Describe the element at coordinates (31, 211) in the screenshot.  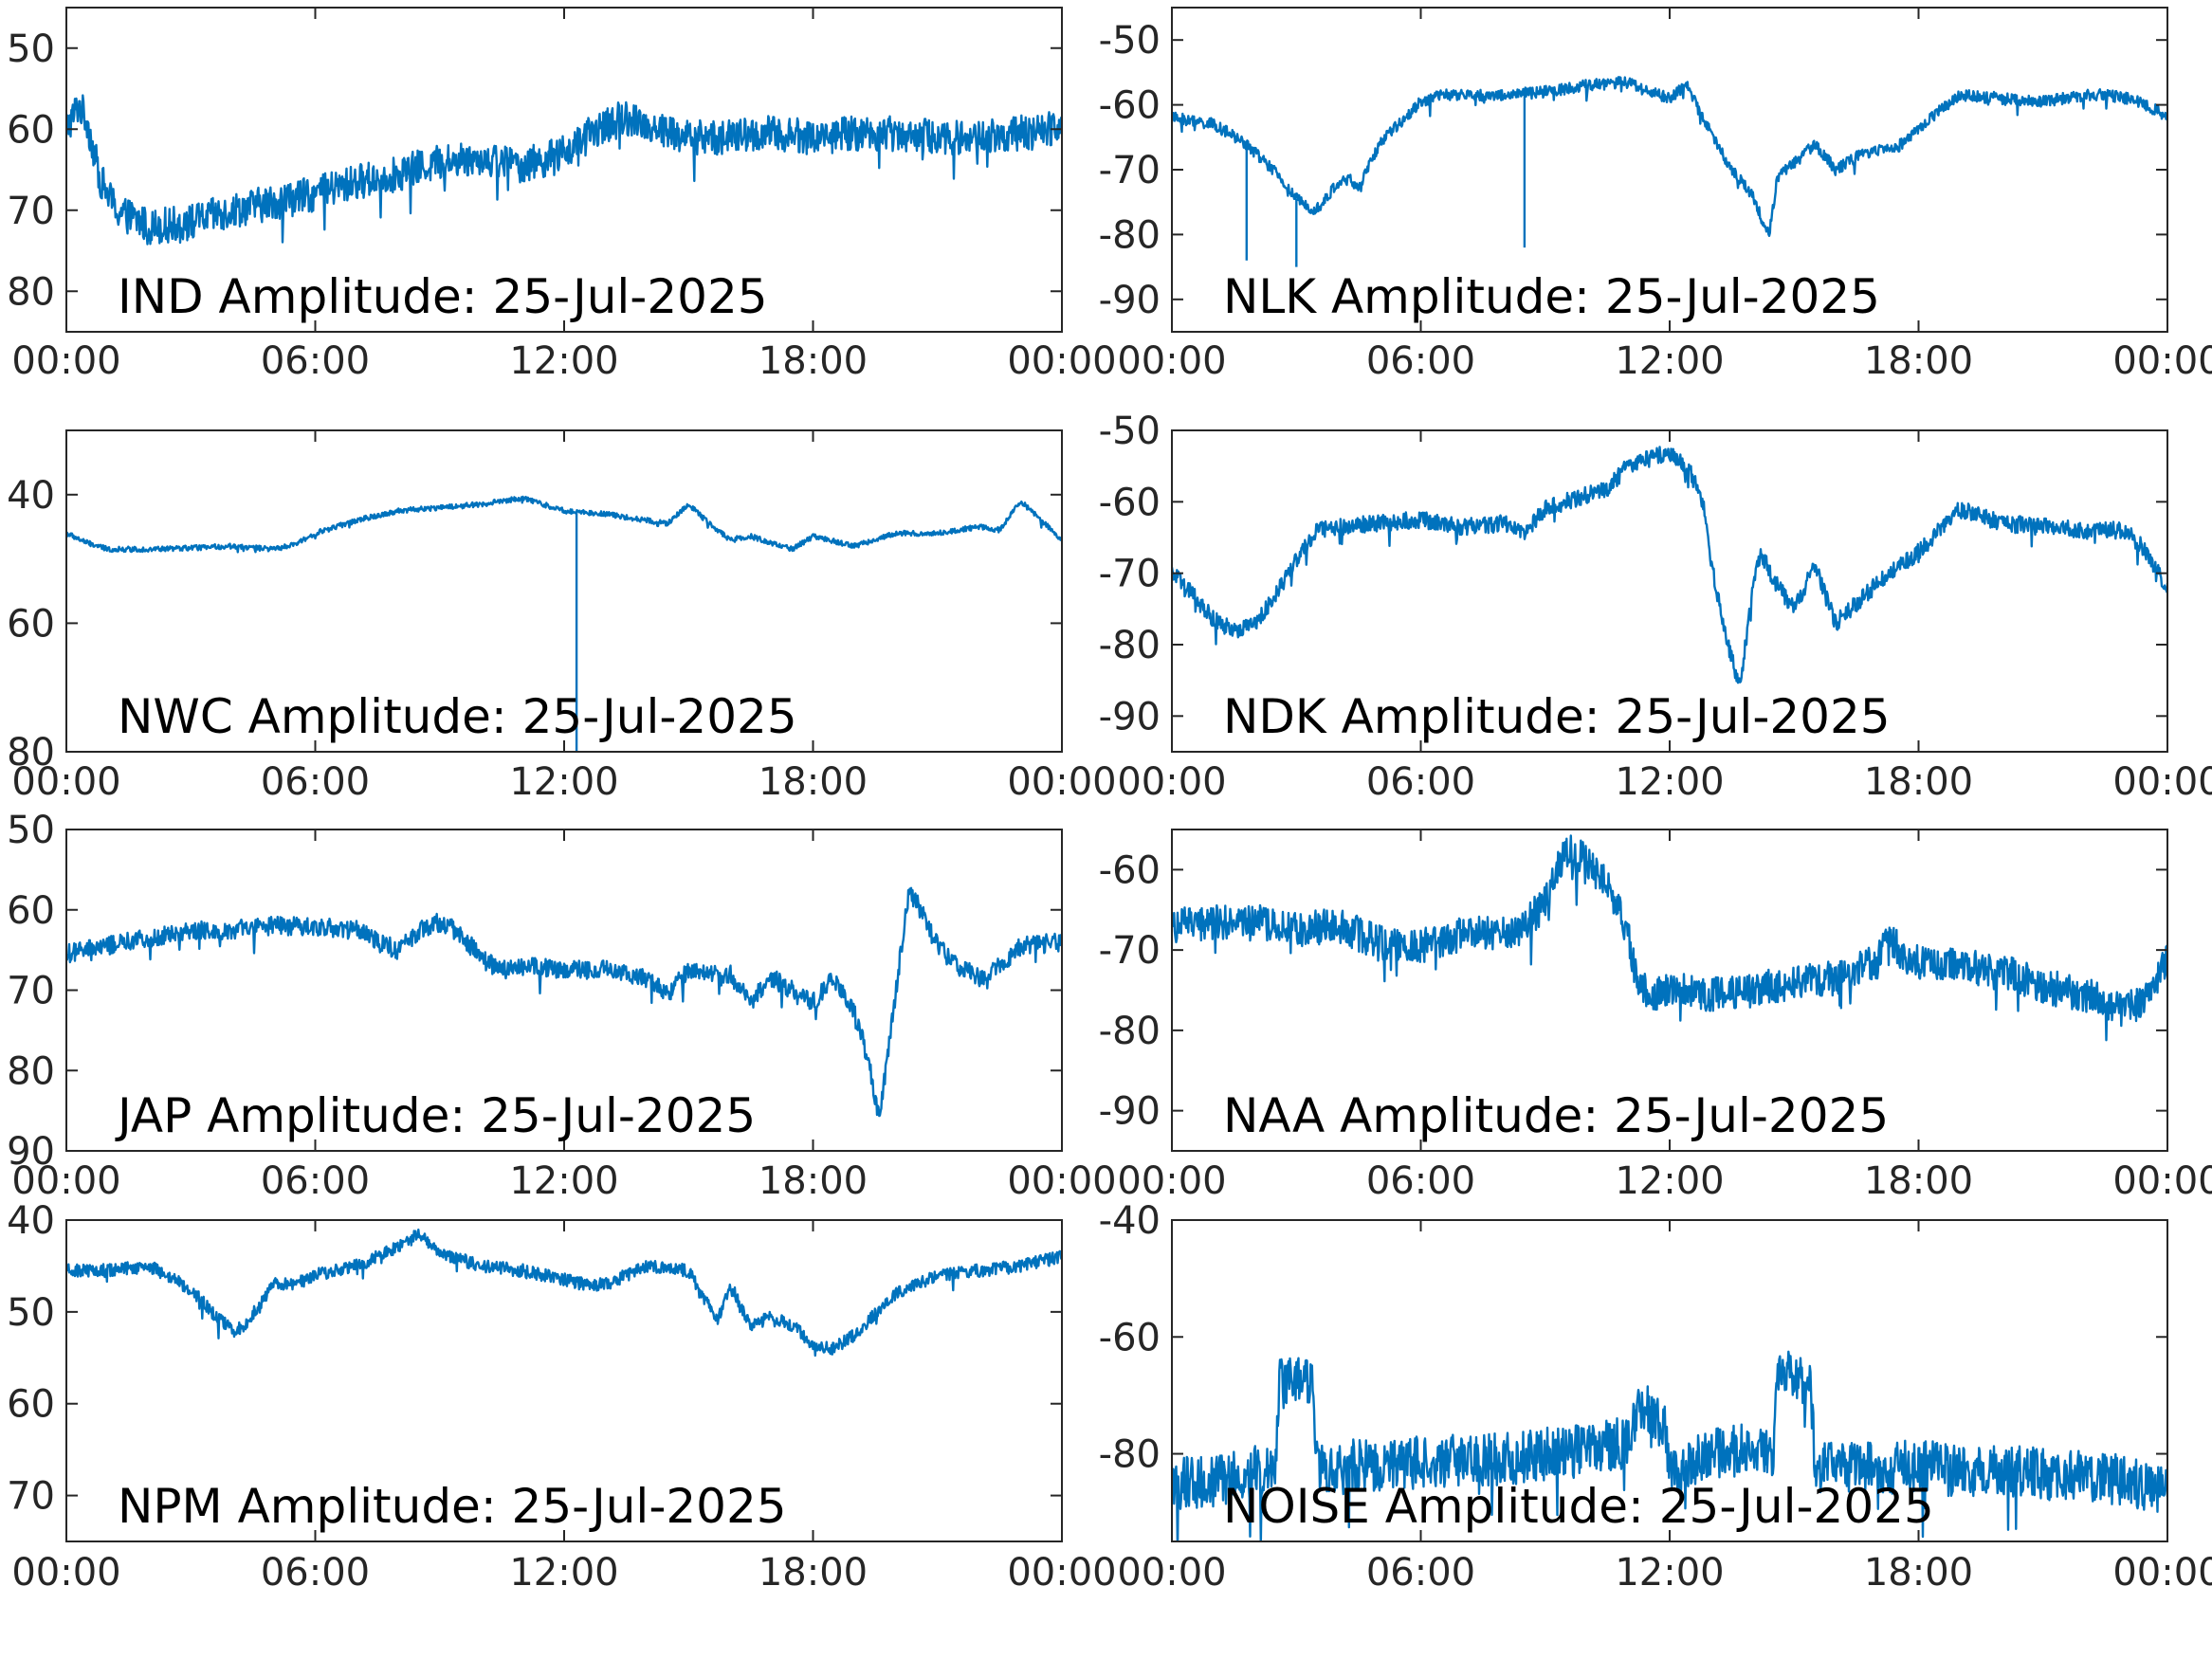
I see `ind-y-tick-label: 70` at that location.